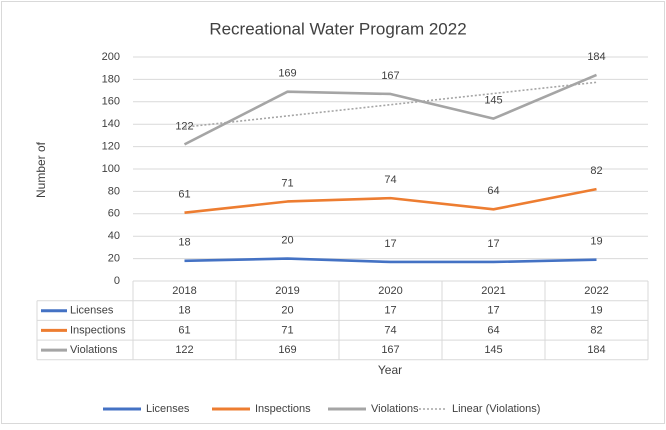 Image resolution: width=666 pixels, height=430 pixels. I want to click on chart-title: Recreational Water Program 2022, so click(337, 28).